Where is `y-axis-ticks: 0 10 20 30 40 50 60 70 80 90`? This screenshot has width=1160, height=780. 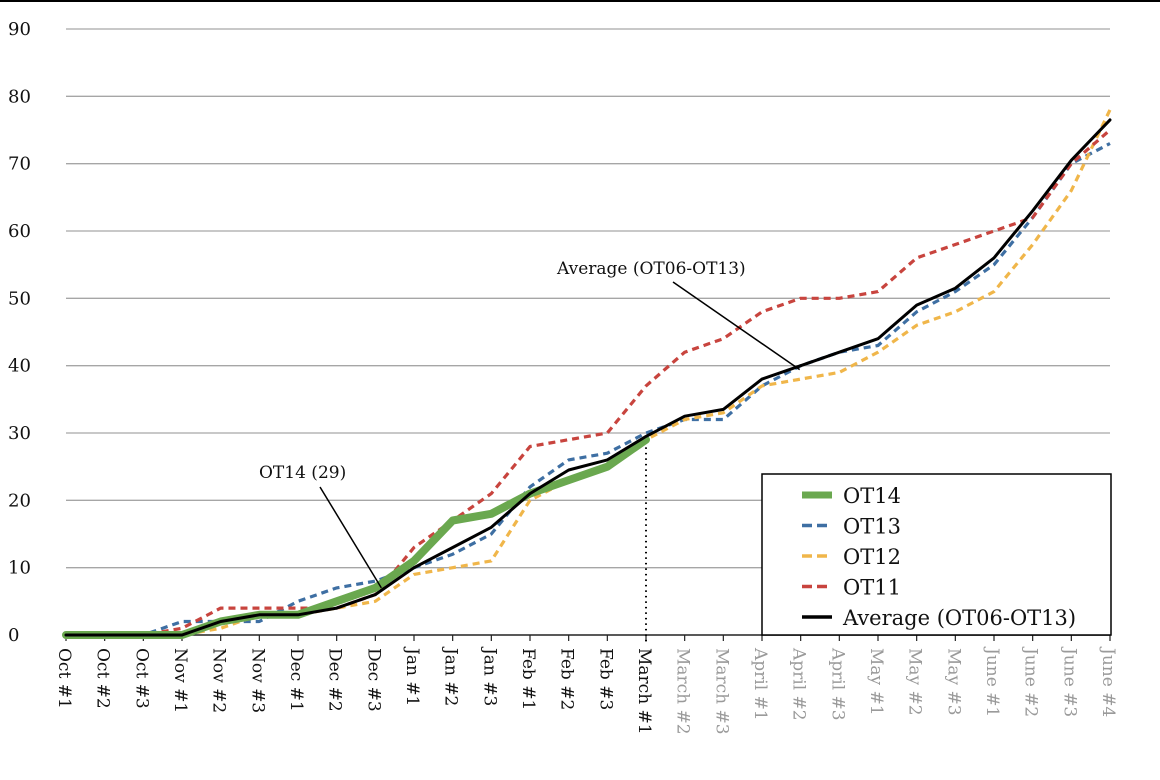
y-axis-ticks: 0 10 20 30 40 50 60 70 80 90 is located at coordinates (19, 332).